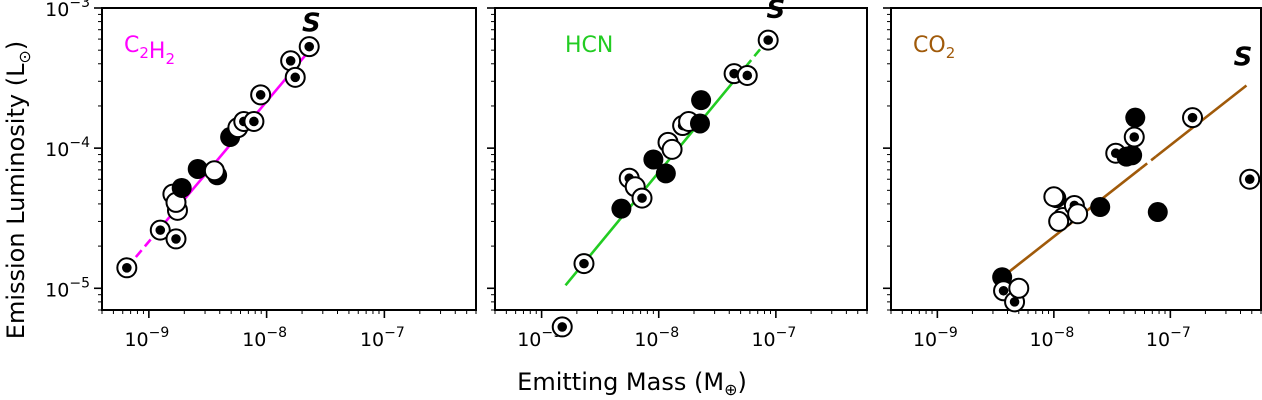 This screenshot has width=1262, height=400. I want to click on svg-text: Emission Luminosity (L⊙), so click(18, 190).